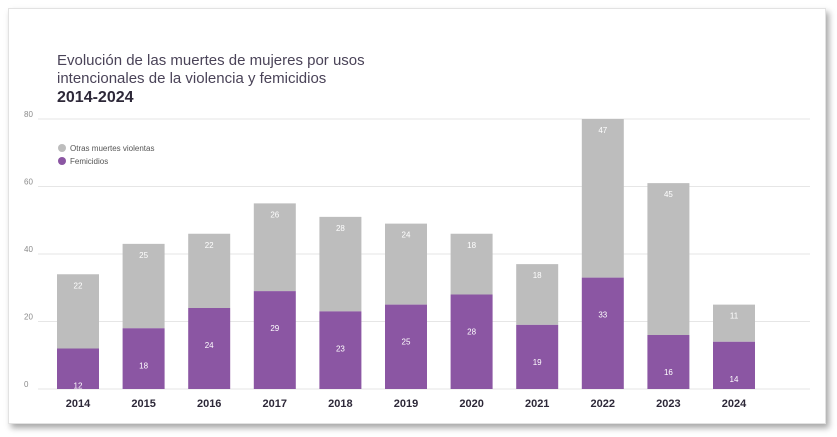 Image resolution: width=837 pixels, height=437 pixels. Describe the element at coordinates (143, 286) in the screenshot. I see `bar-otras-2015` at that location.